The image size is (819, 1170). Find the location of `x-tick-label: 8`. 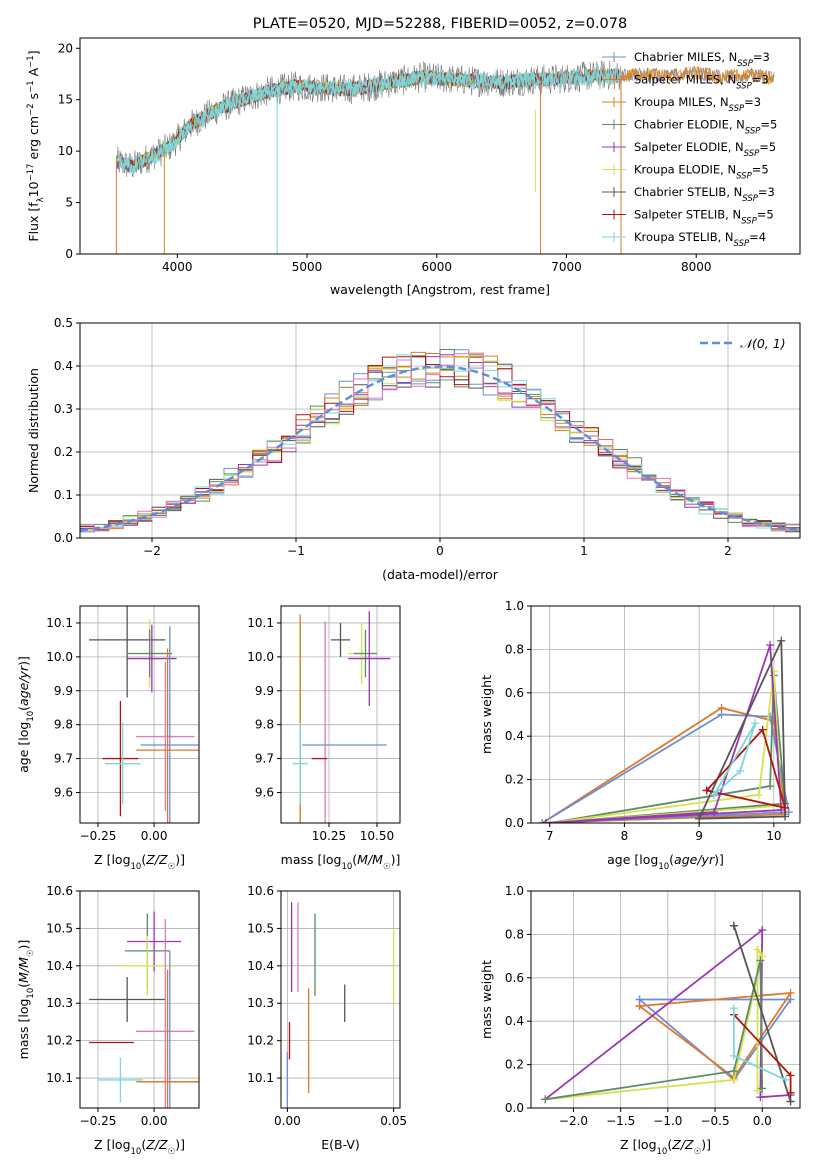

x-tick-label: 8 is located at coordinates (625, 836).